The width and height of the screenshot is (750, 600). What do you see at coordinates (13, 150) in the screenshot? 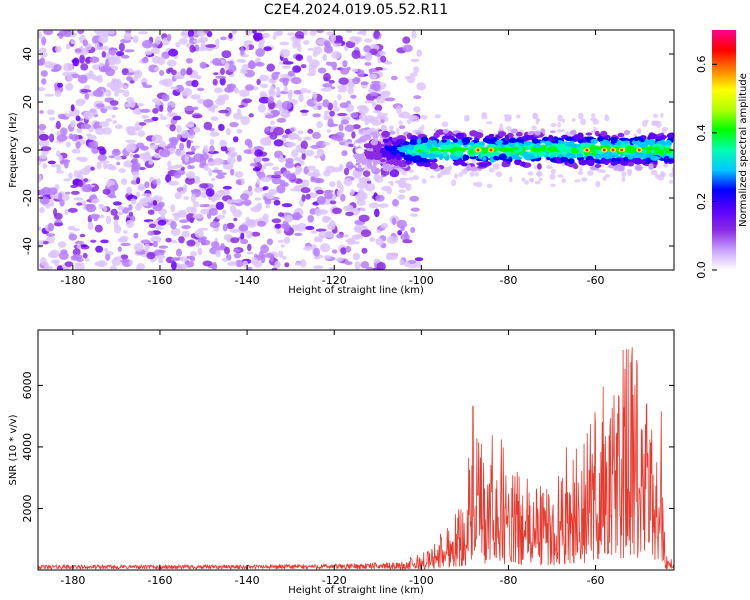
I see `top-y-axis-label: Frequency (Hz)` at bounding box center [13, 150].